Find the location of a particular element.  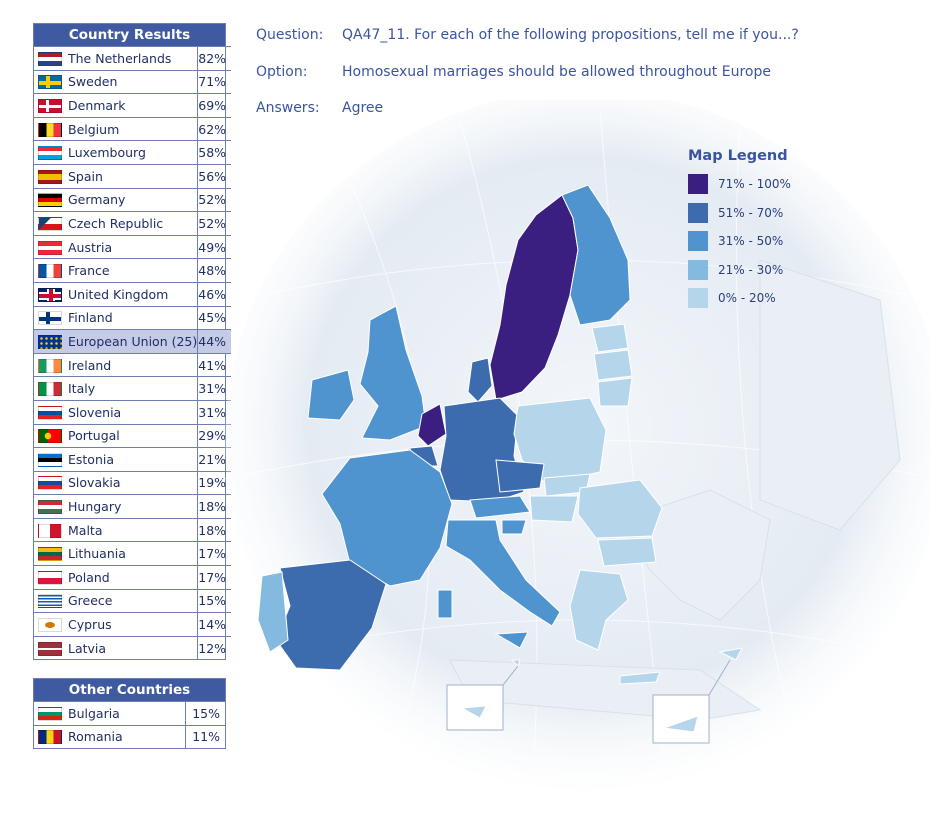

country-name-cell: Slovenia is located at coordinates (116, 411).